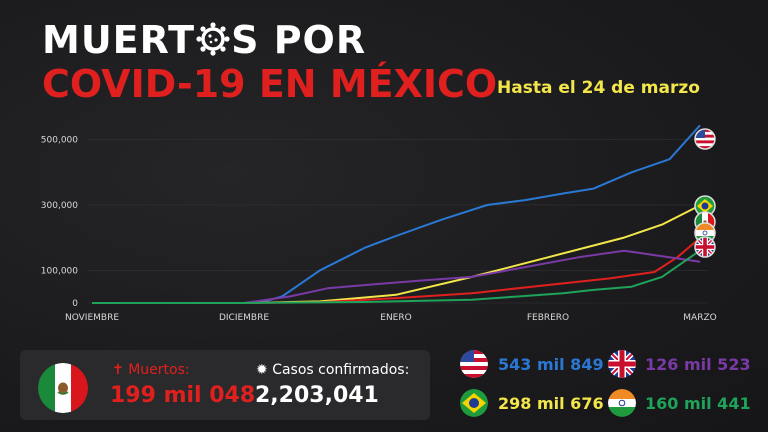 The height and width of the screenshot is (432, 768). I want to click on mexico-summary-panel, so click(225, 385).